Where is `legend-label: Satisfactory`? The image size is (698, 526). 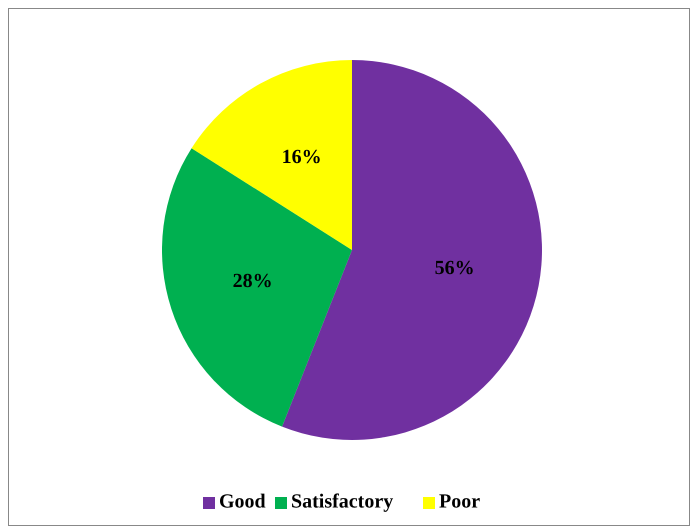
legend-label: Satisfactory is located at coordinates (342, 501).